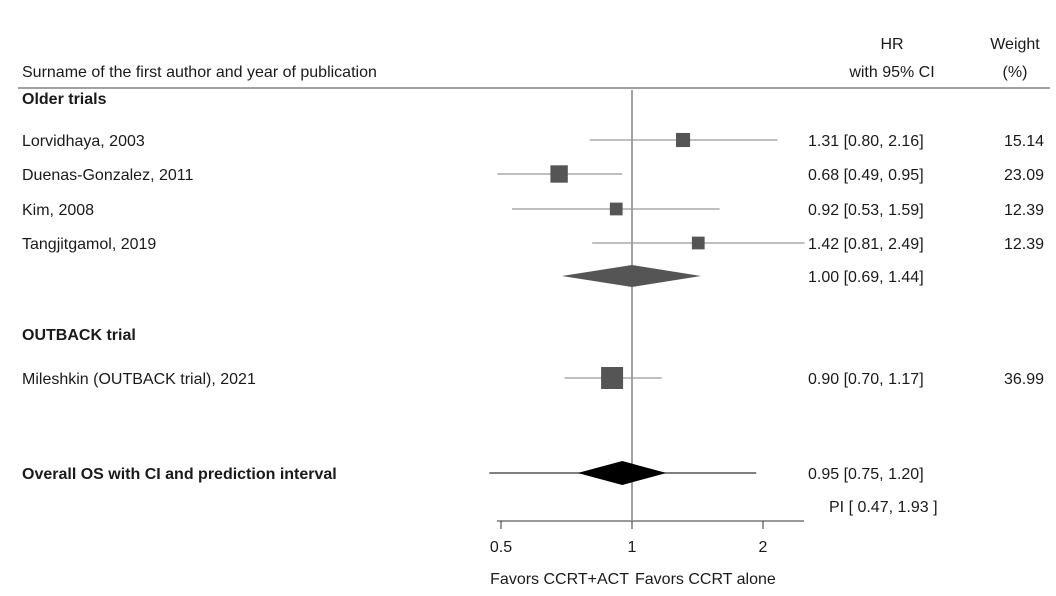 This screenshot has height=596, width=1056. What do you see at coordinates (501, 547) in the screenshot?
I see `x-axis-tick-label: 0.5` at bounding box center [501, 547].